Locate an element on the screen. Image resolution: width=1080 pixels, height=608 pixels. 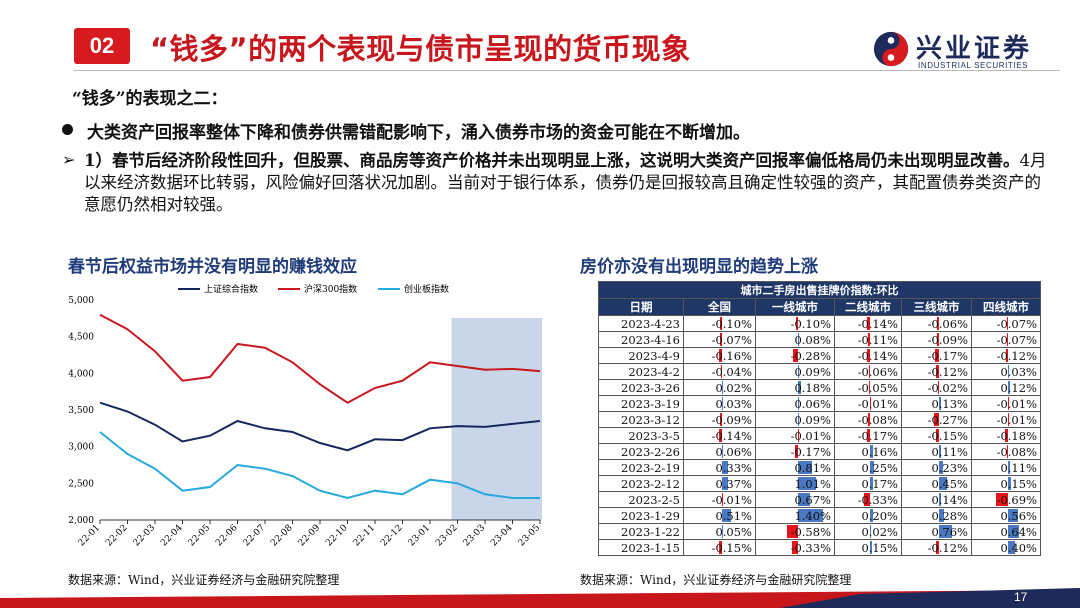
page-title: “钱多”的两个表现与债市呈现的货币现象 is located at coordinates (420, 49).